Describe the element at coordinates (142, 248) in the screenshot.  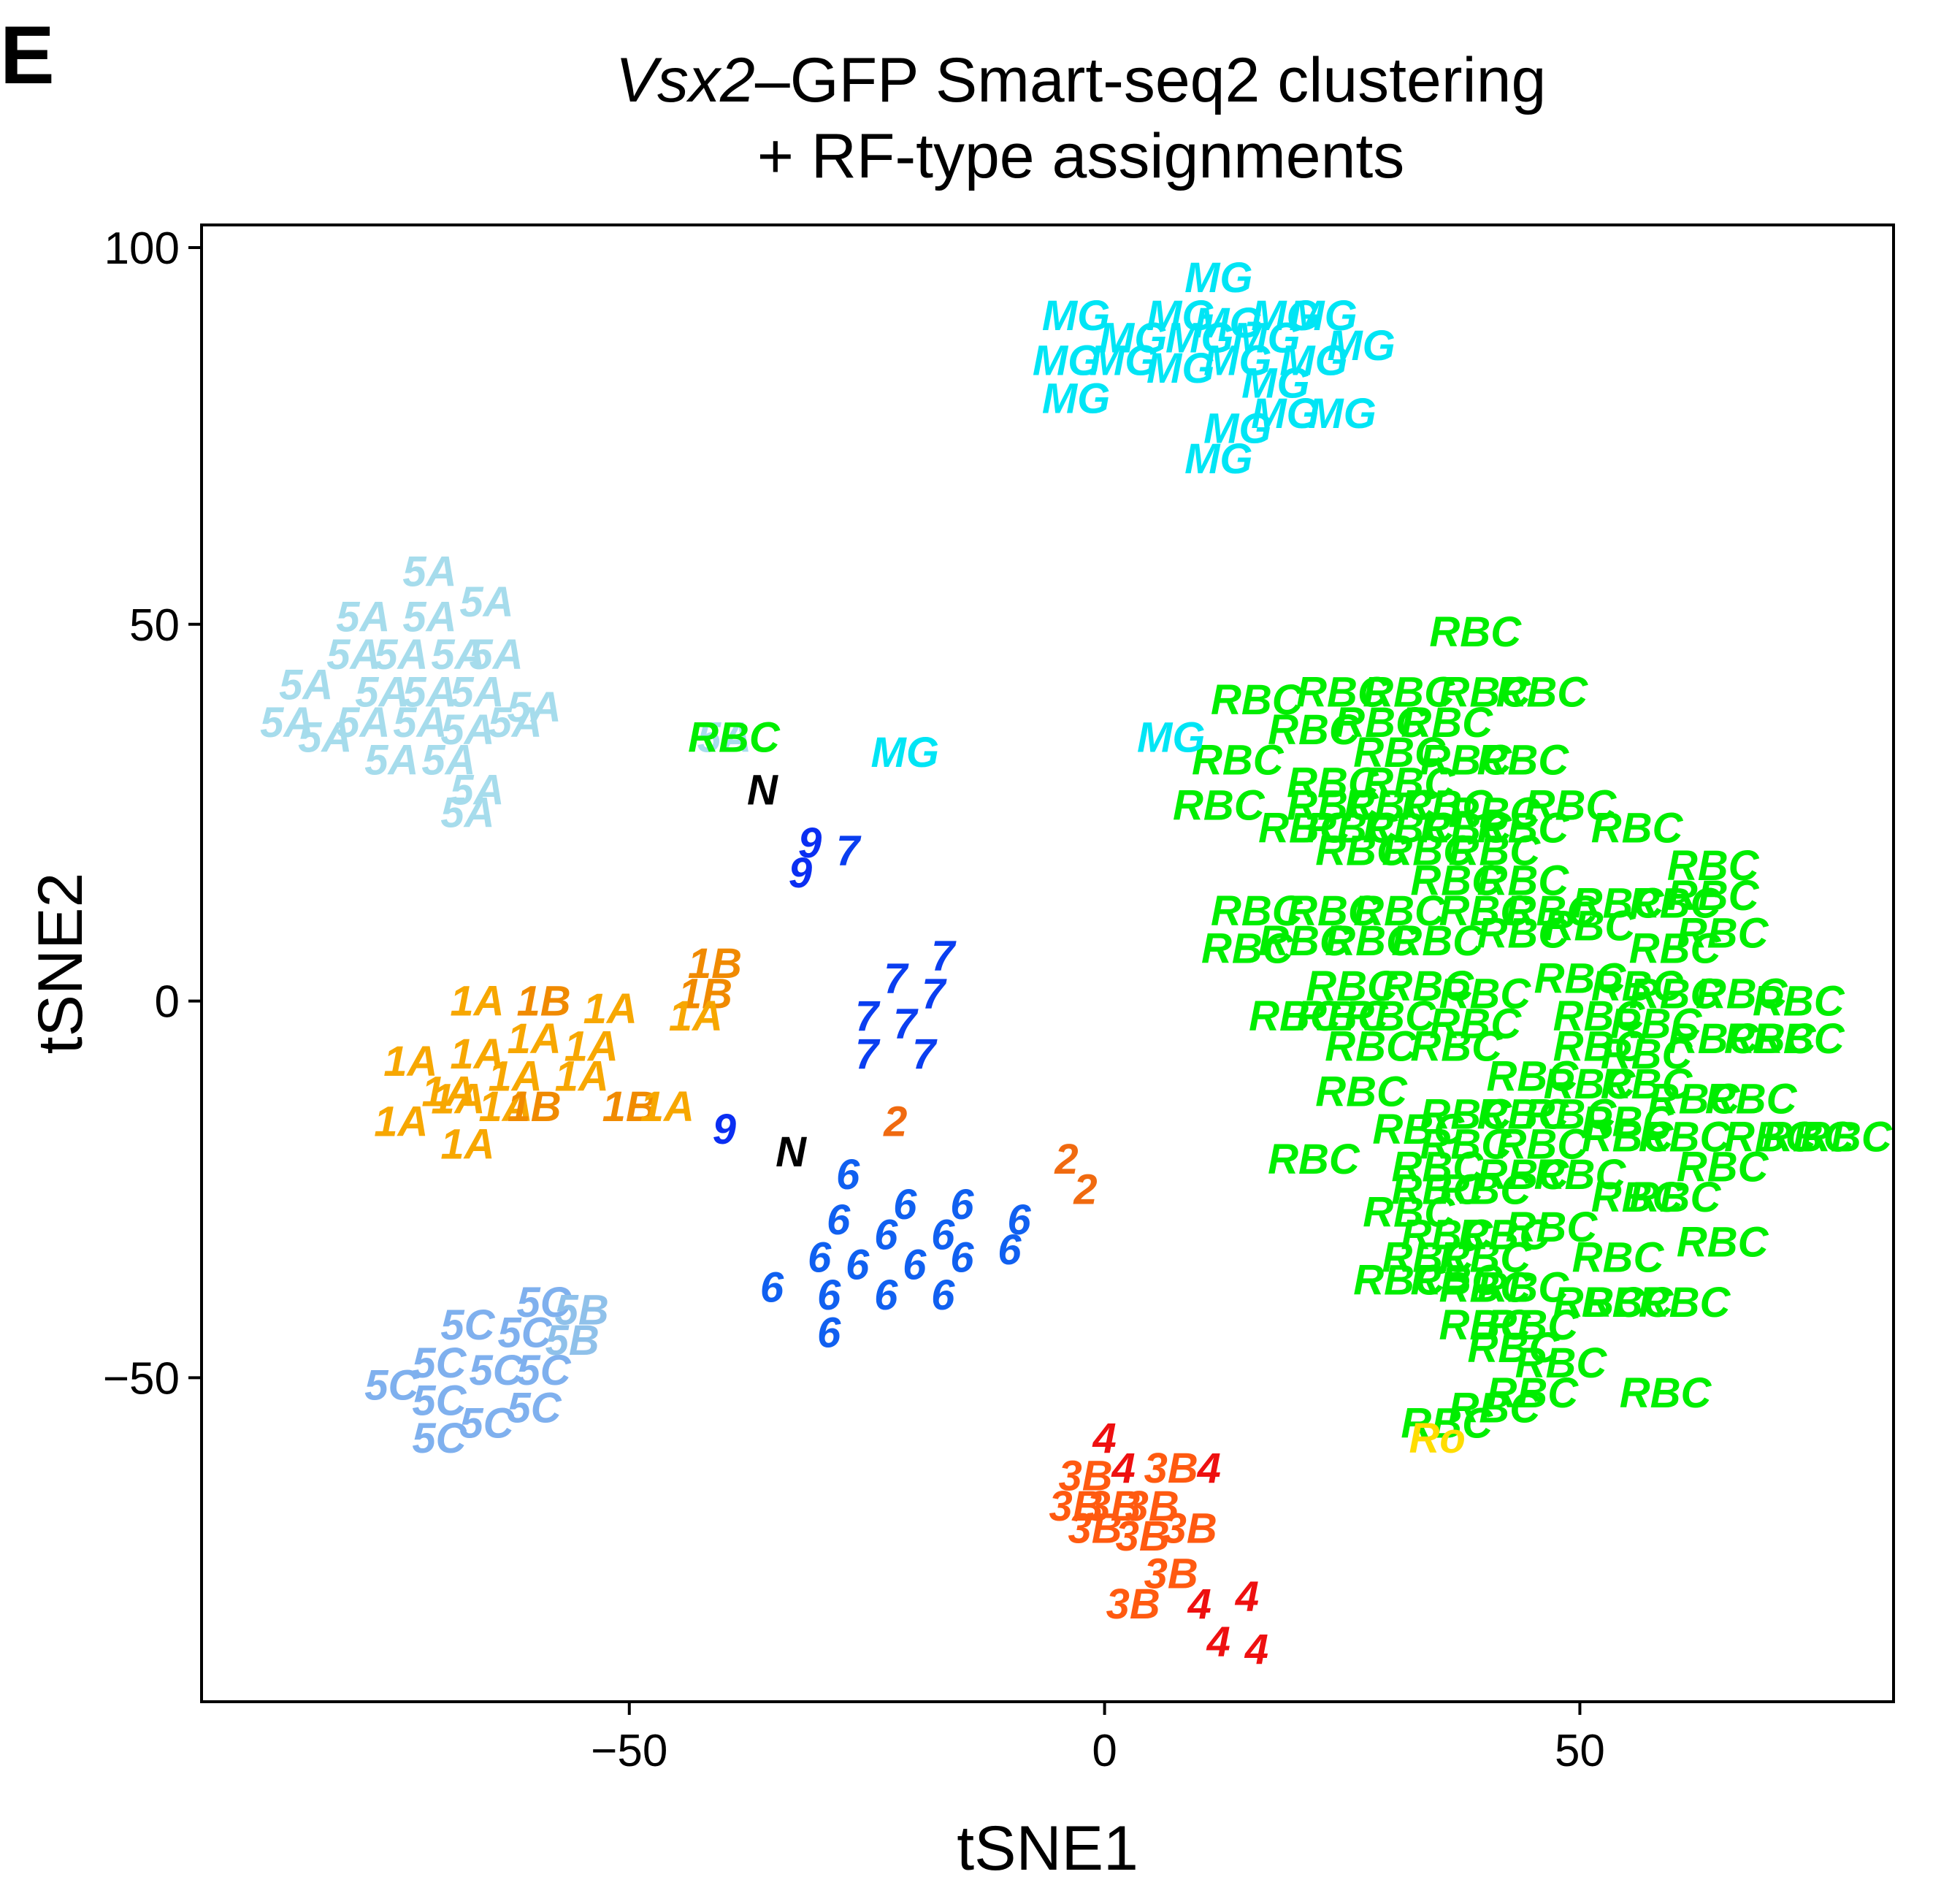
I see `y-tick-label: 100` at that location.